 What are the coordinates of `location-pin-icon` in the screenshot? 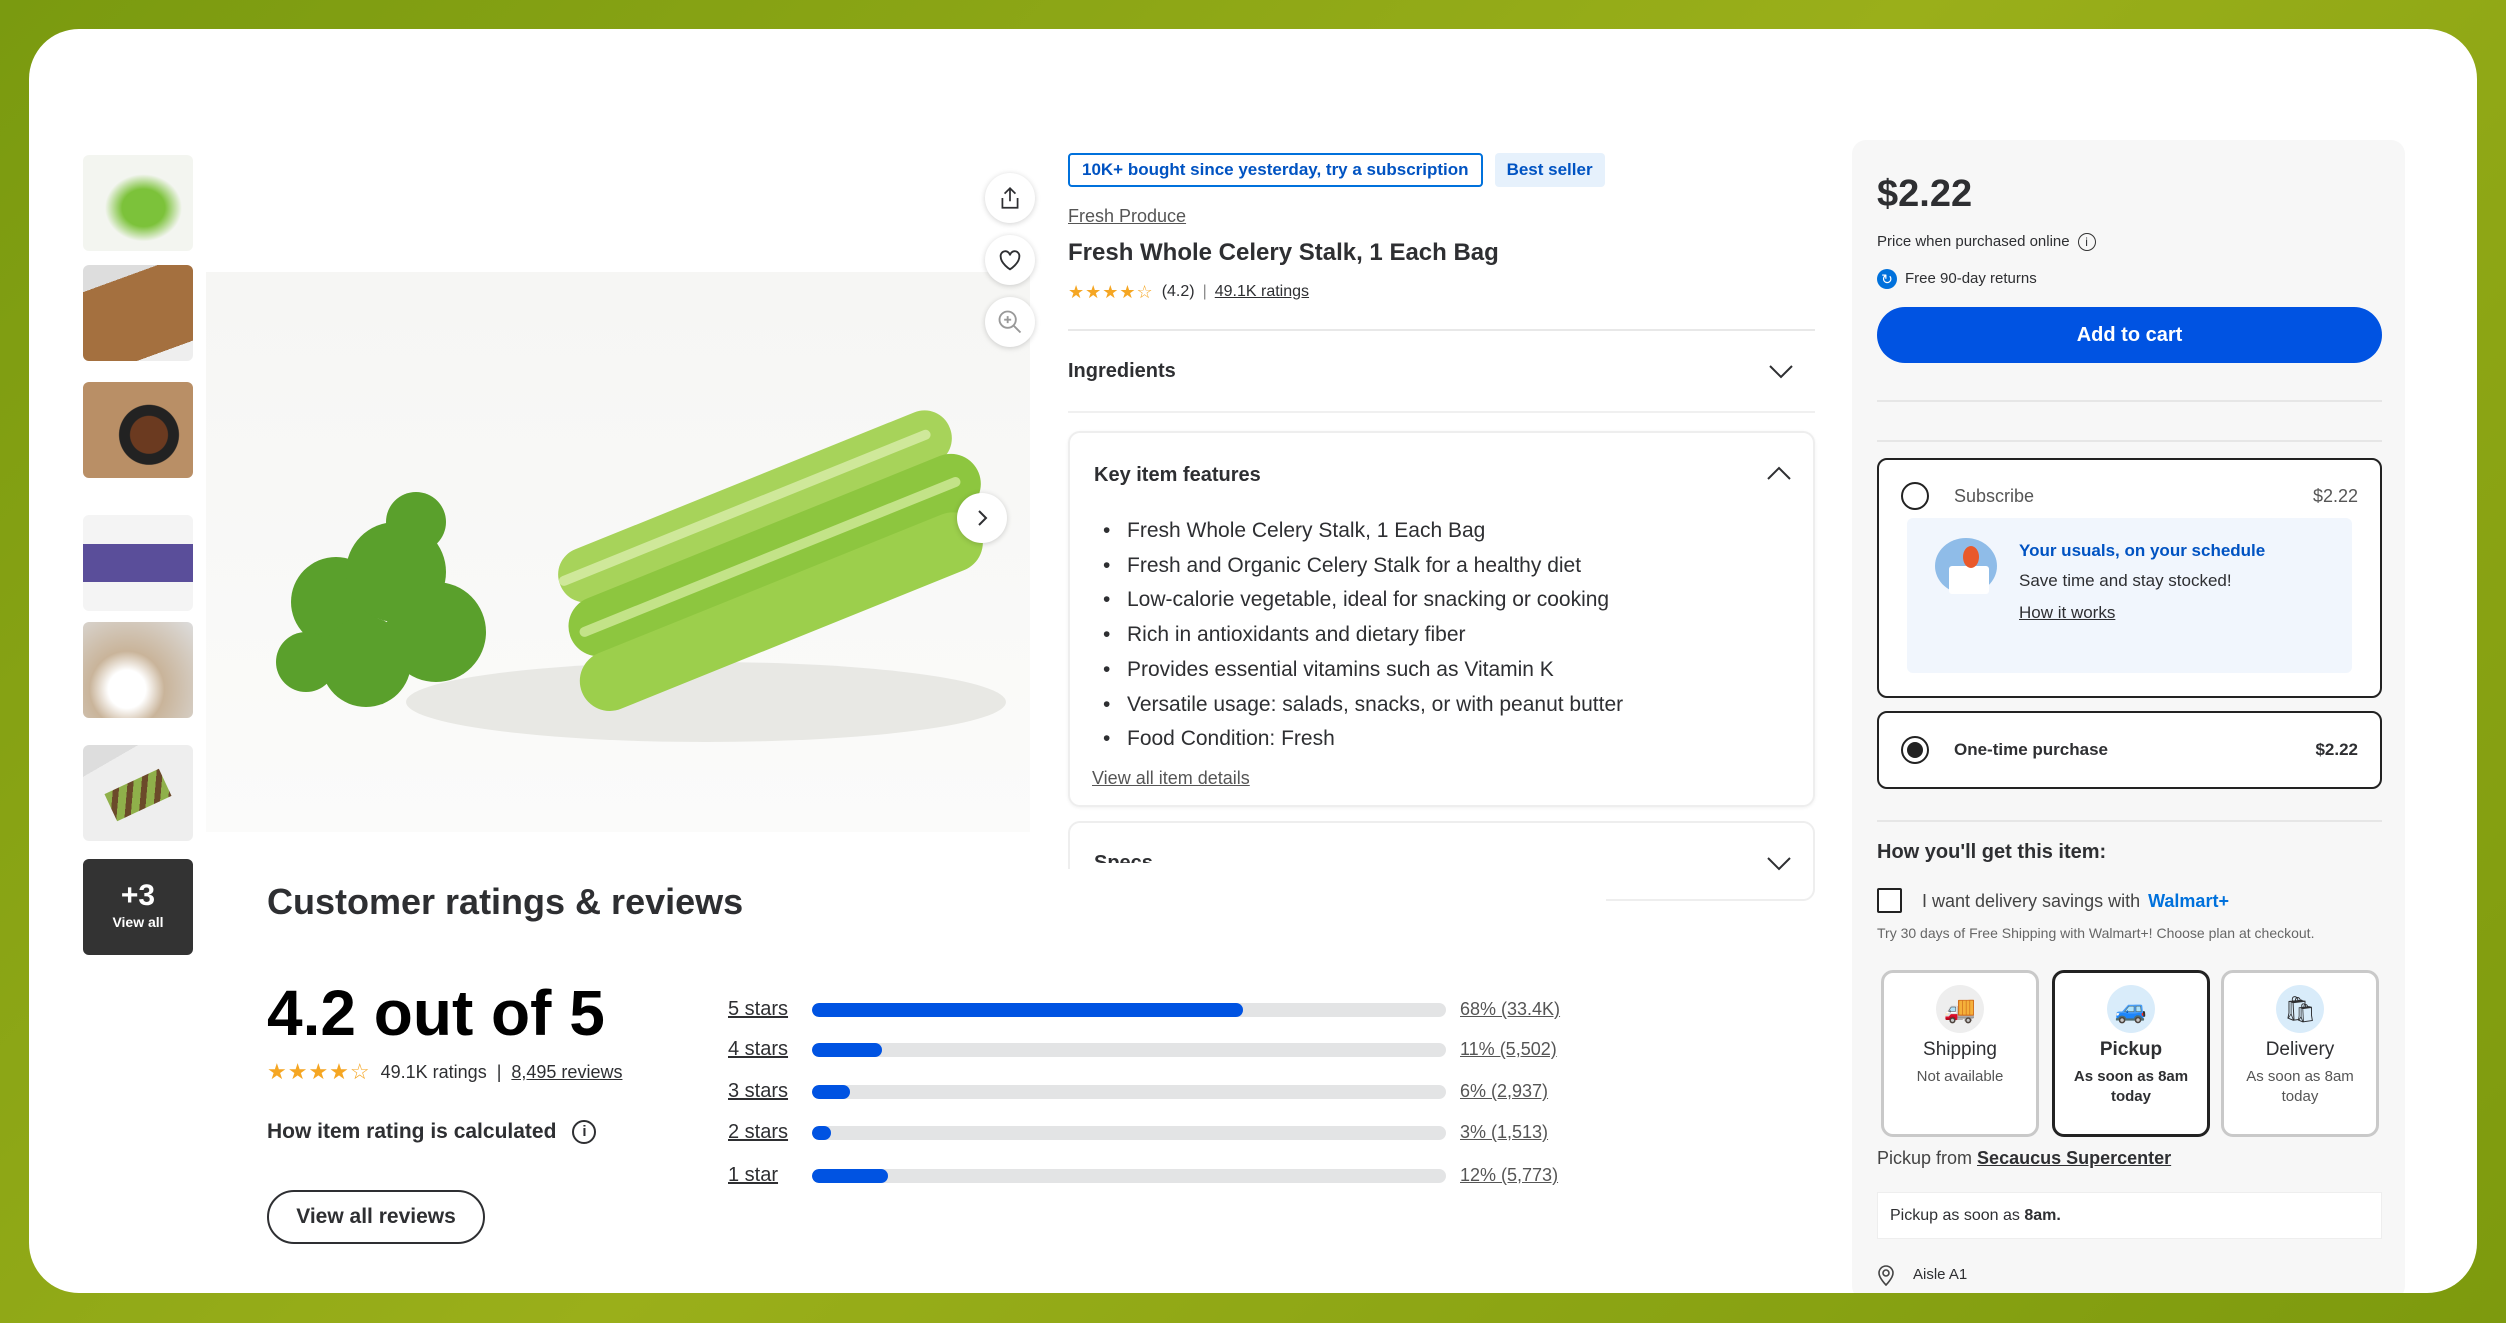 It's located at (1886, 1275).